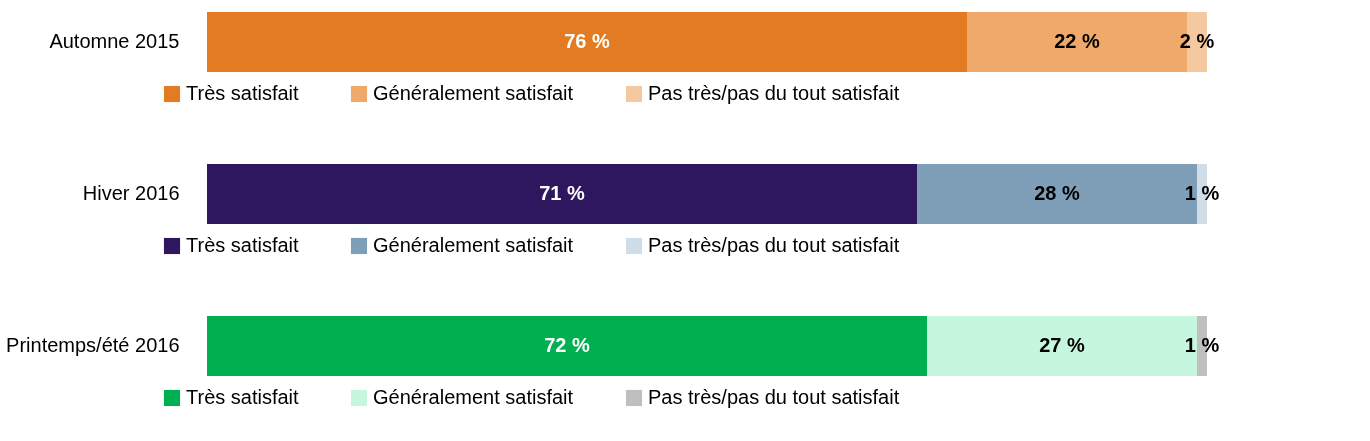 The image size is (1370, 441). I want to click on y-tick-label: Printemps/été 2016, so click(93, 345).